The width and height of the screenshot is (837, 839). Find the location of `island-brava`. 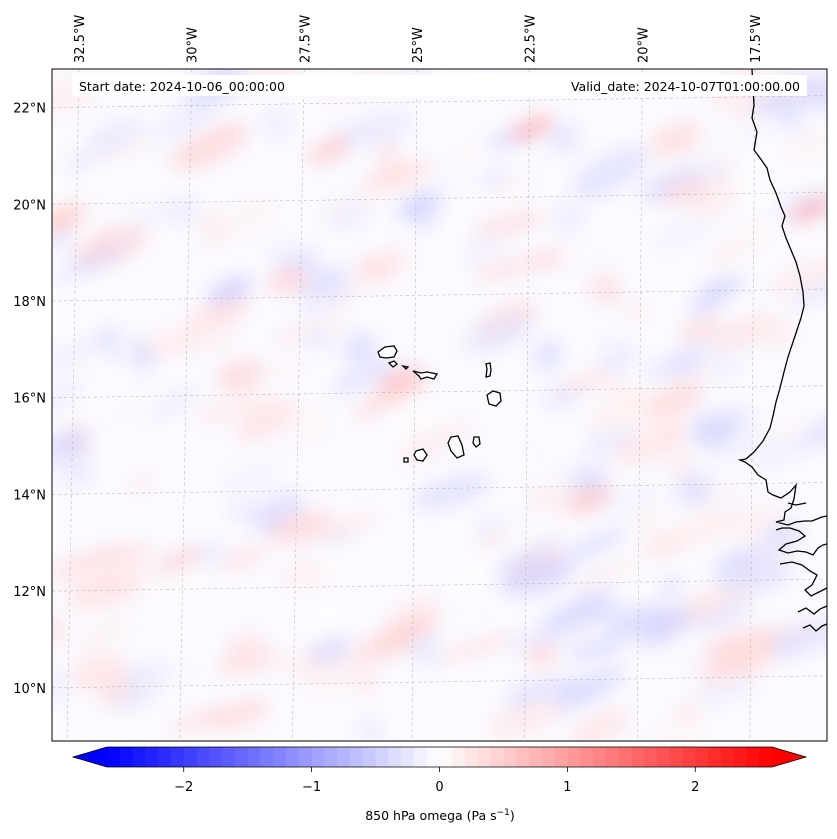

island-brava is located at coordinates (406, 460).